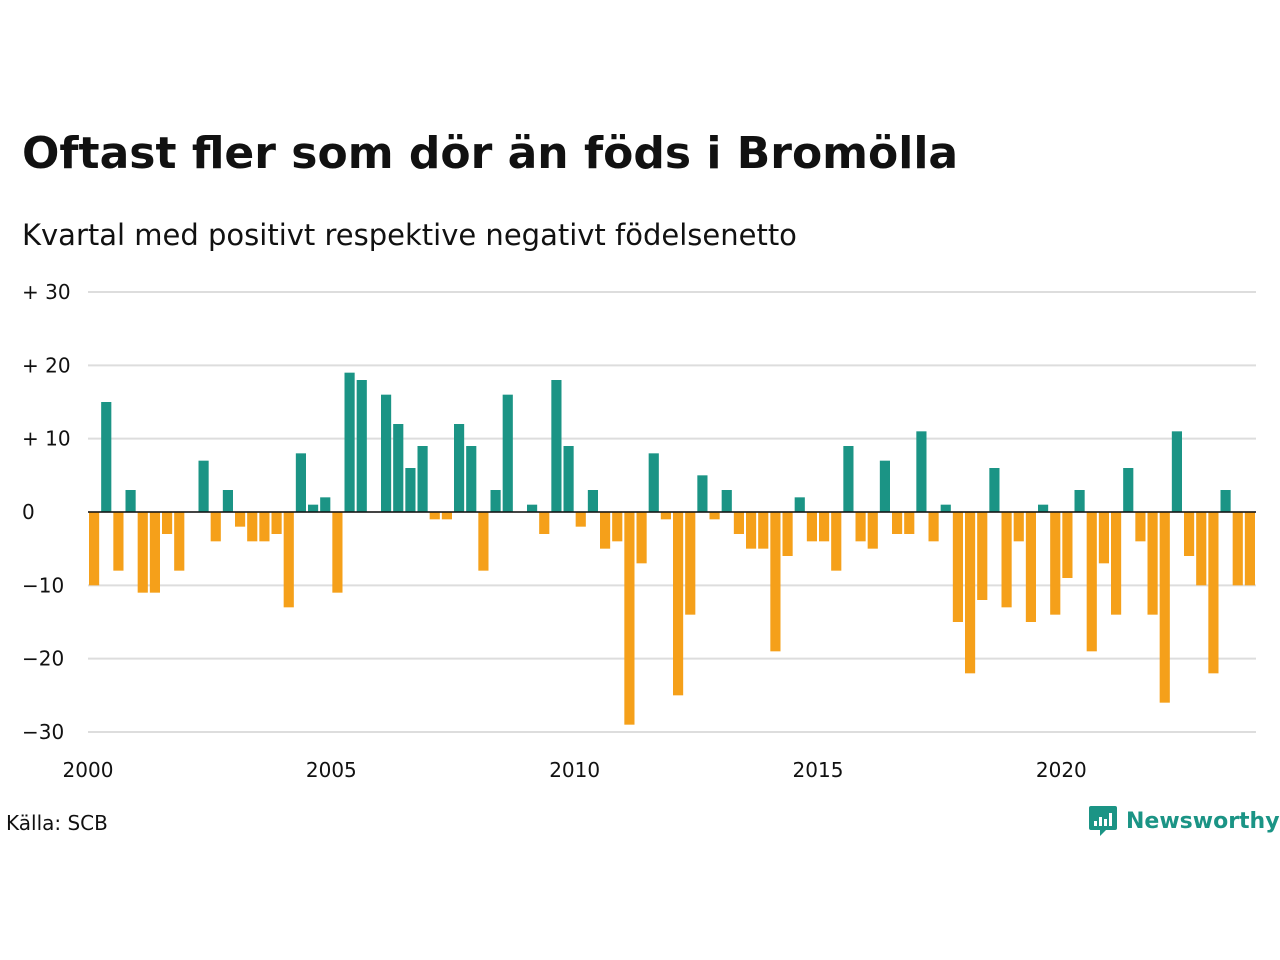  I want to click on y-tick-label: 0, so click(28, 512).